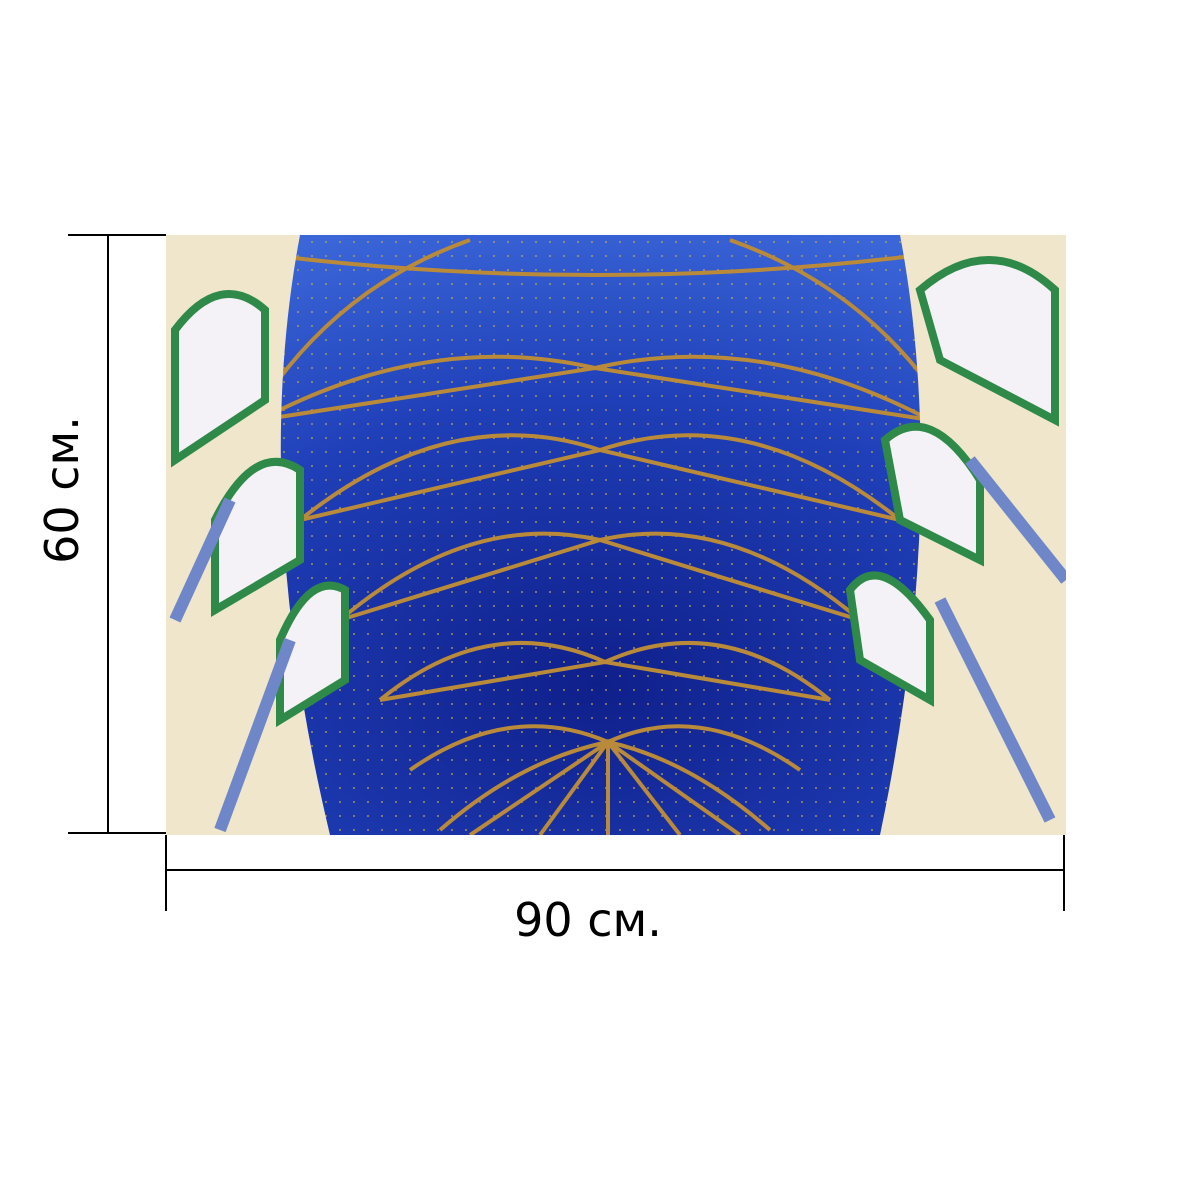  I want to click on width-label: 90 см., so click(588, 920).